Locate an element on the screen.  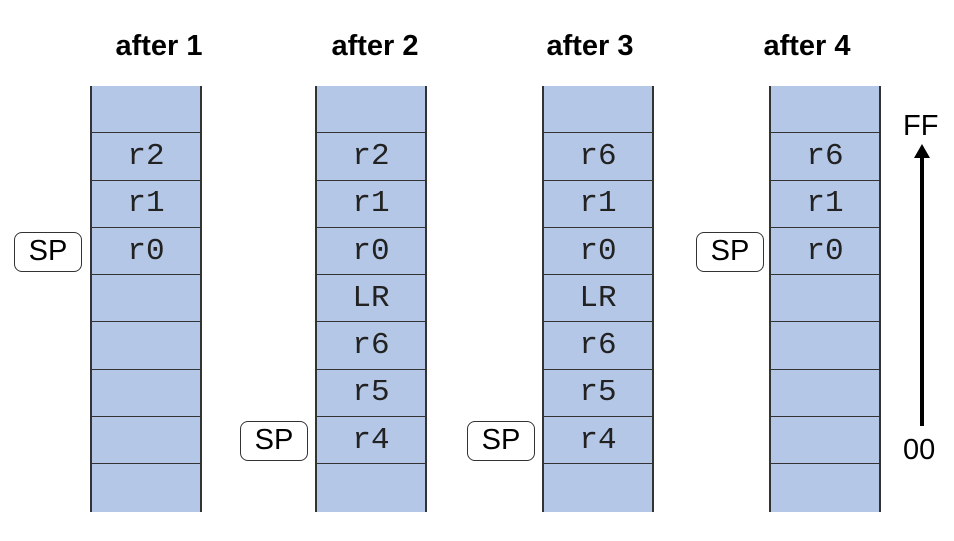
stack-column: r2 r1 r0 LR r6 r5 r4 is located at coordinates (371, 299).